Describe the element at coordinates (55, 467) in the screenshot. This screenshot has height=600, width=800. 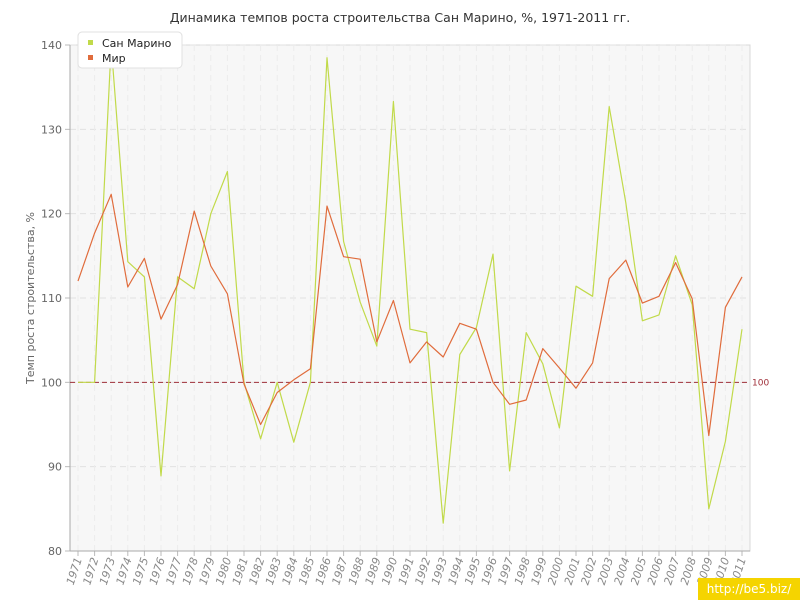
I see `y-tick-label: 90` at that location.